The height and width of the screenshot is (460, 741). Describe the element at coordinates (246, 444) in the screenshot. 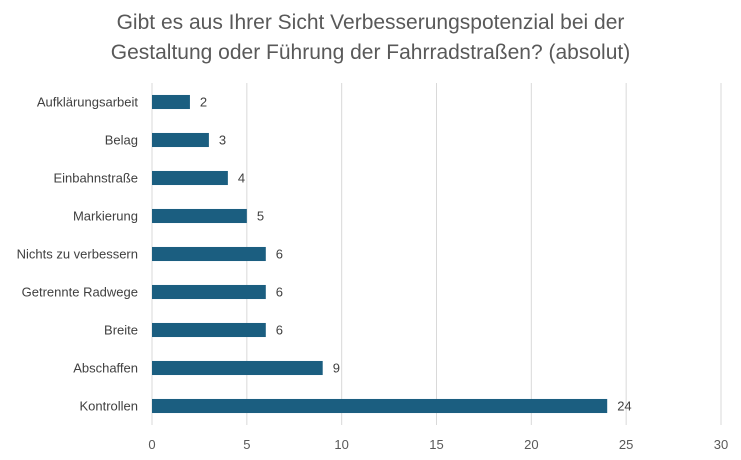

I see `x-tick-label: 5` at that location.